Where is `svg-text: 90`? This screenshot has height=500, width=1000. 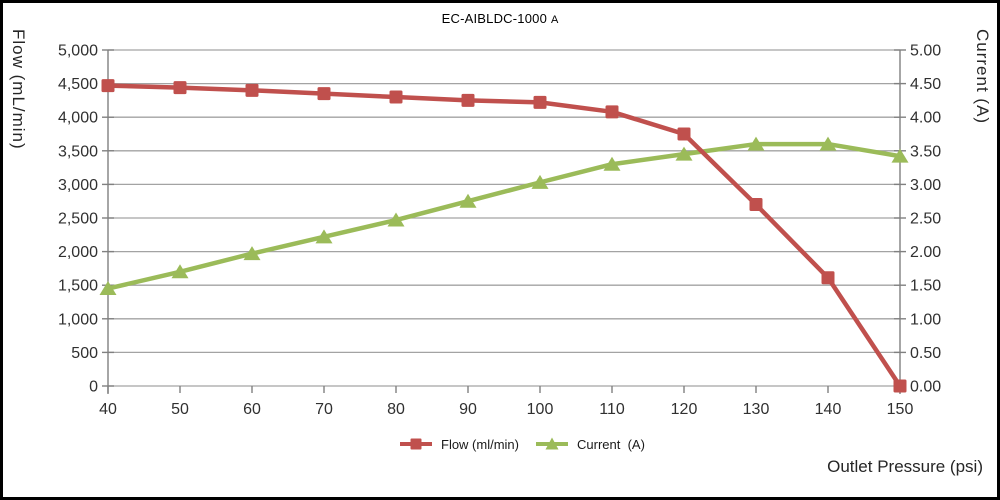 svg-text: 90 is located at coordinates (468, 409).